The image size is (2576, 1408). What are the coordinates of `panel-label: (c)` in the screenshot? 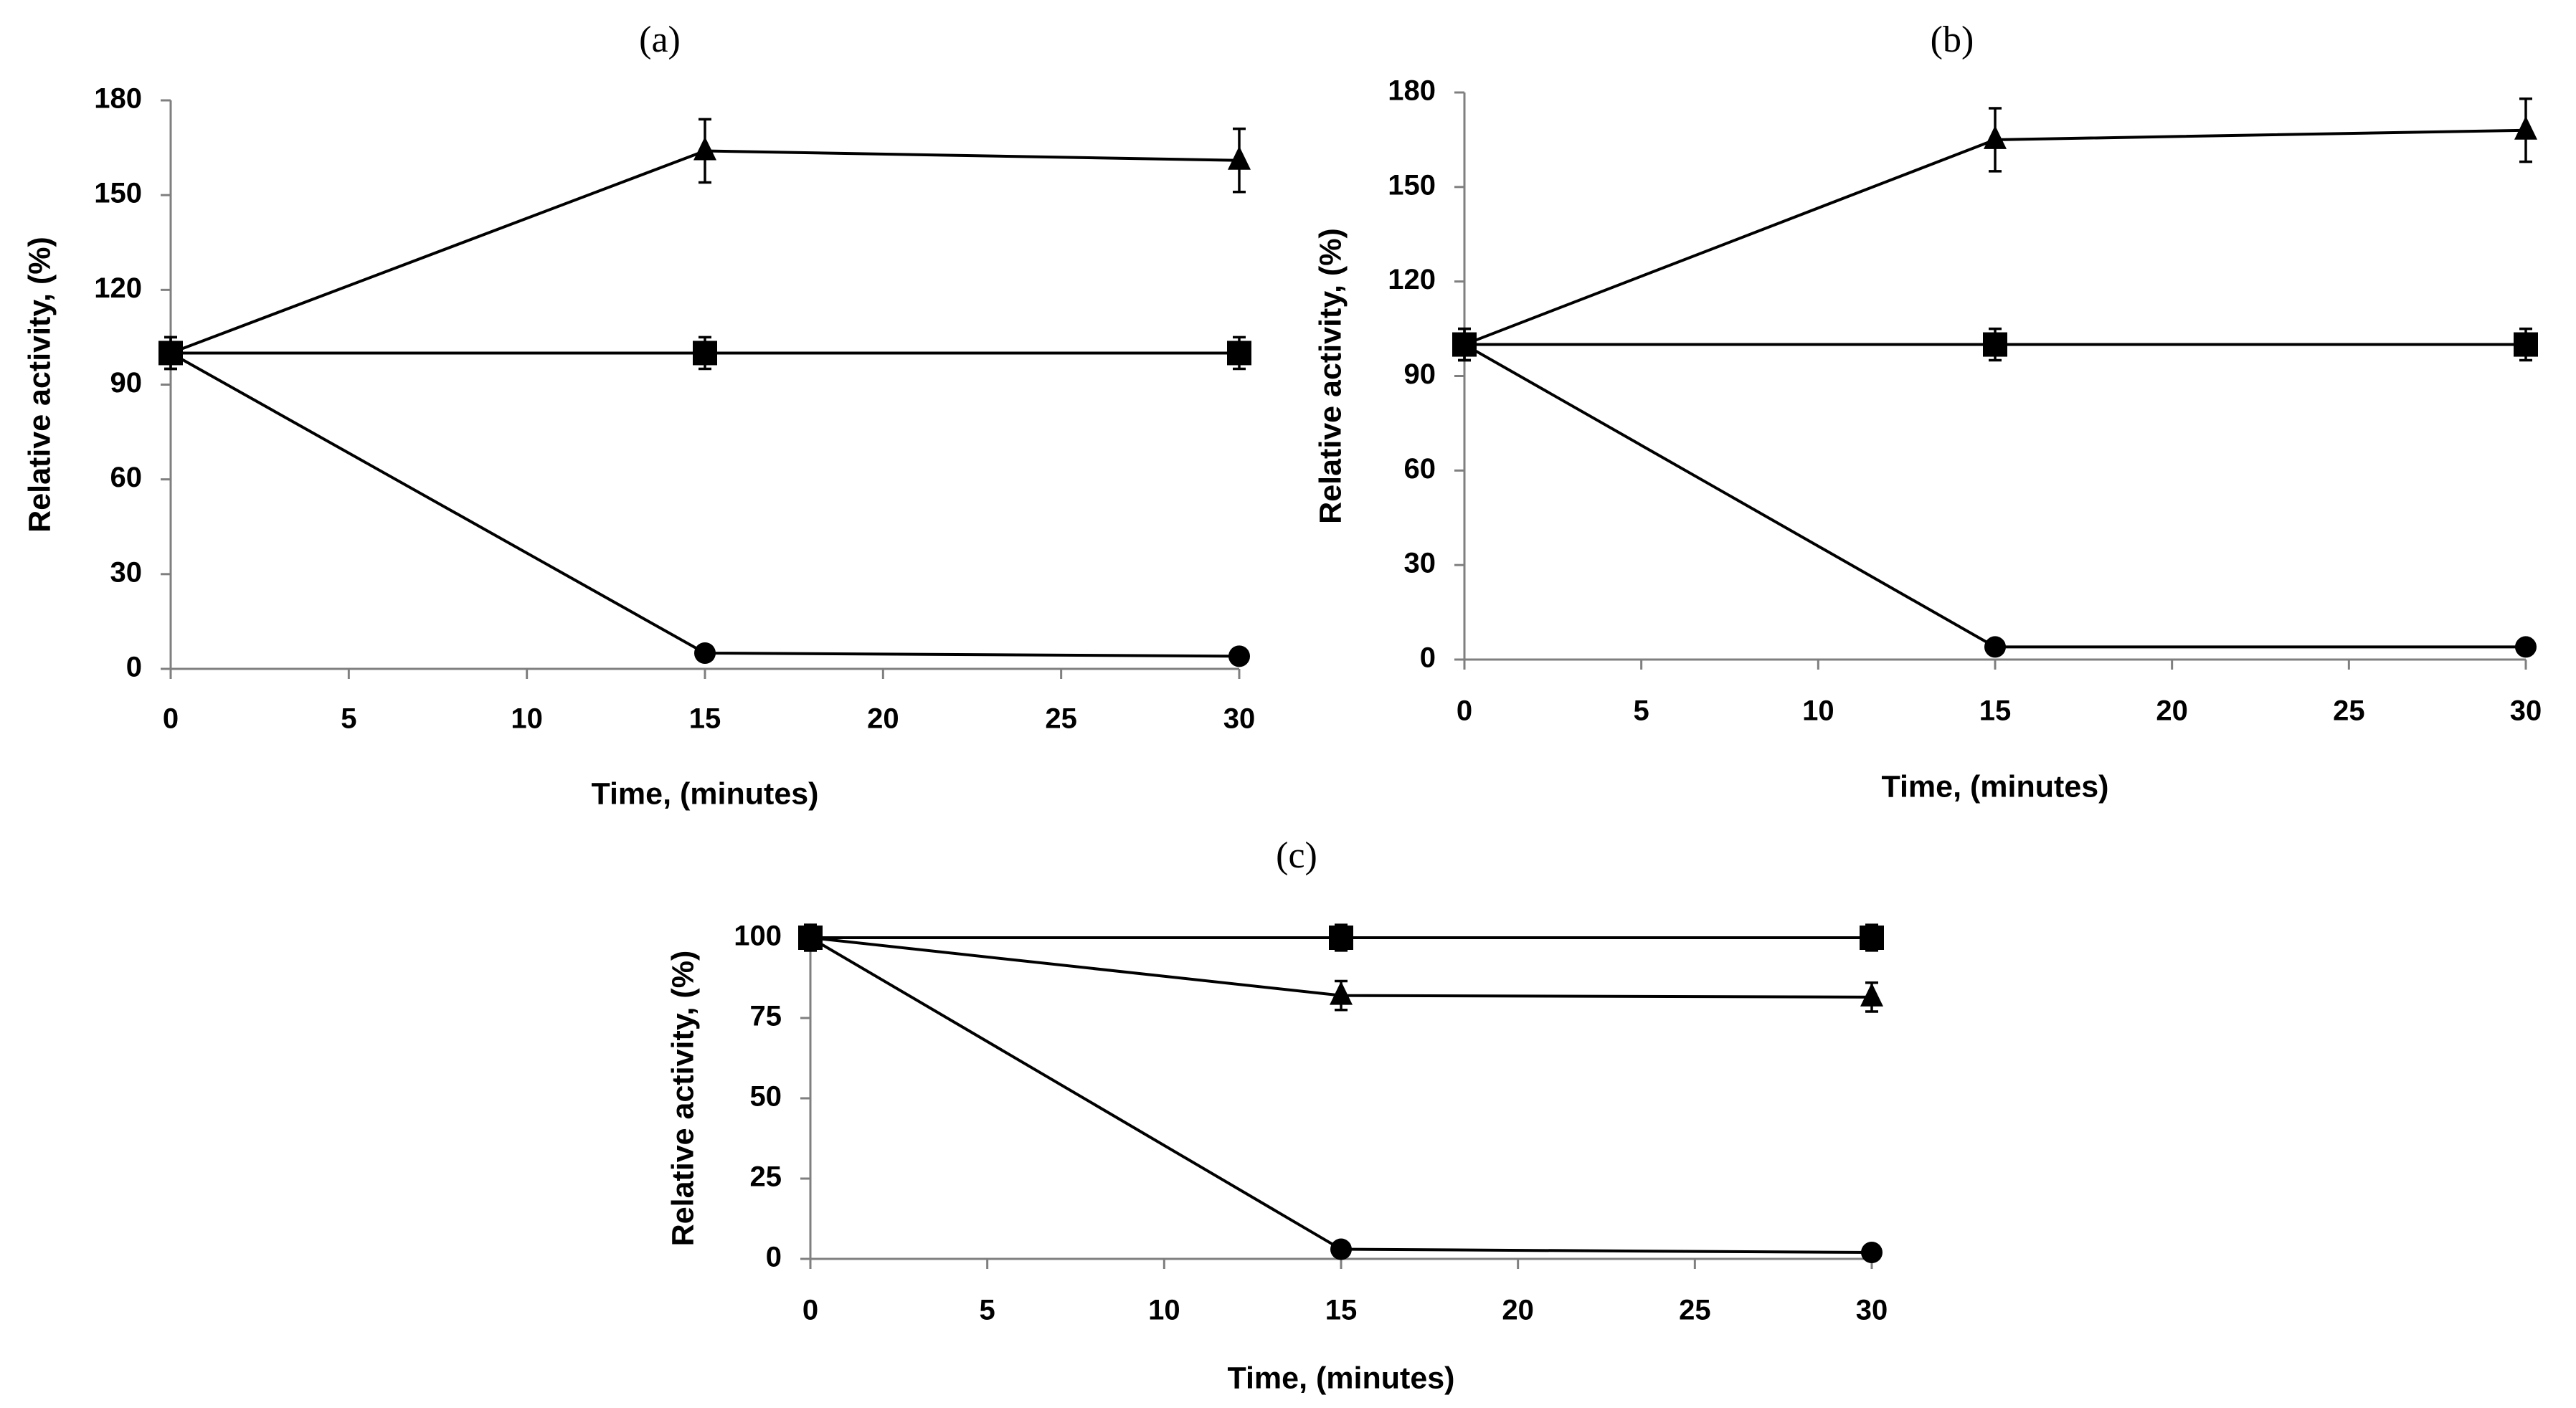 It's located at (1296, 855).